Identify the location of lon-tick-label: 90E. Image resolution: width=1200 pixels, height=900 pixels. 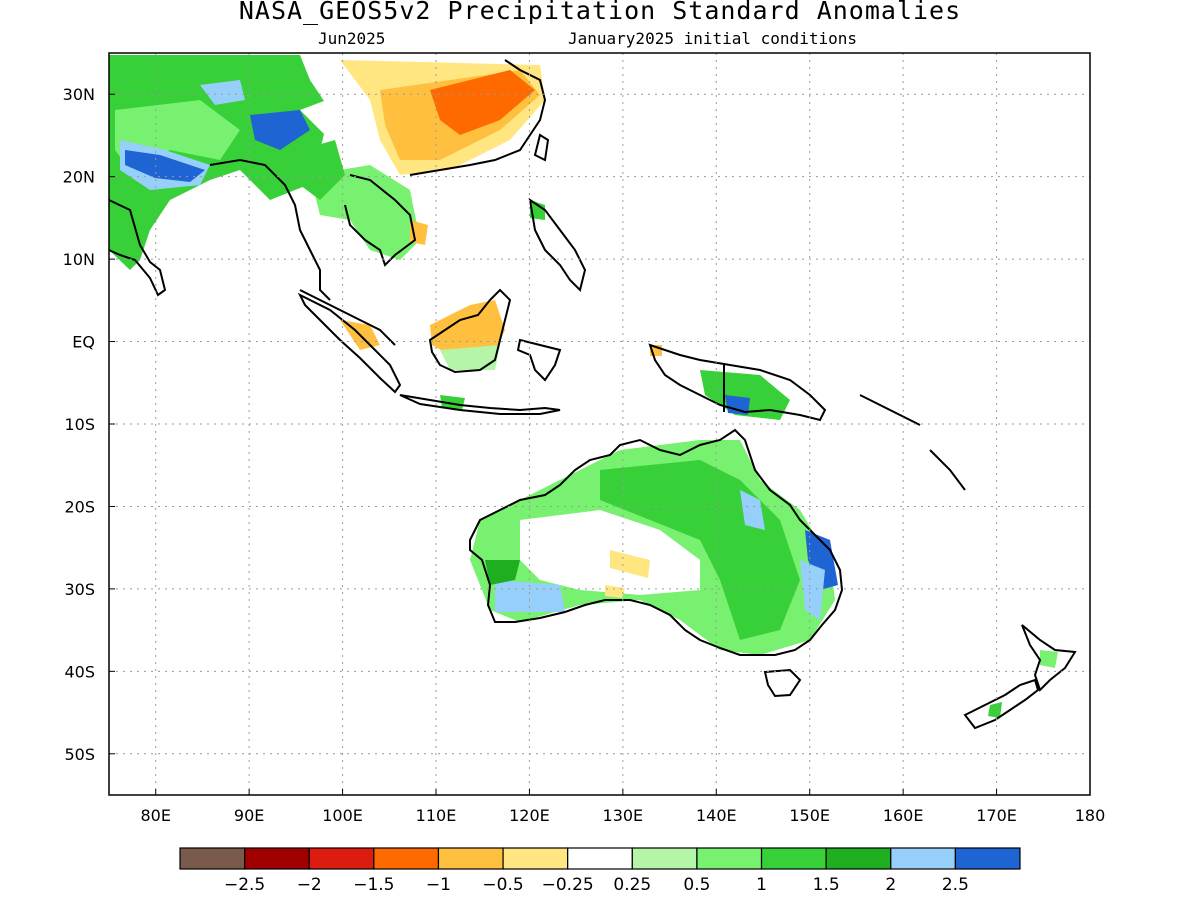
(249, 815).